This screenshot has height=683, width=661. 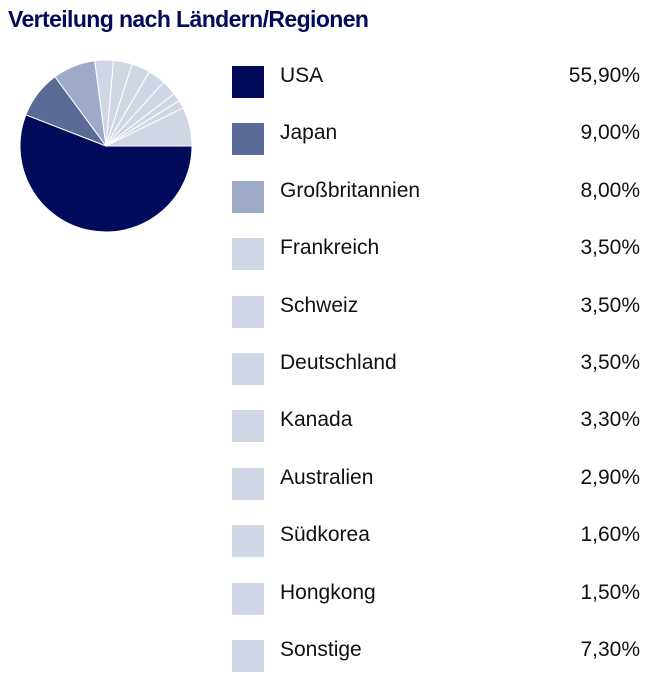 I want to click on legend-item: Australien 2,90%, so click(x=436, y=482).